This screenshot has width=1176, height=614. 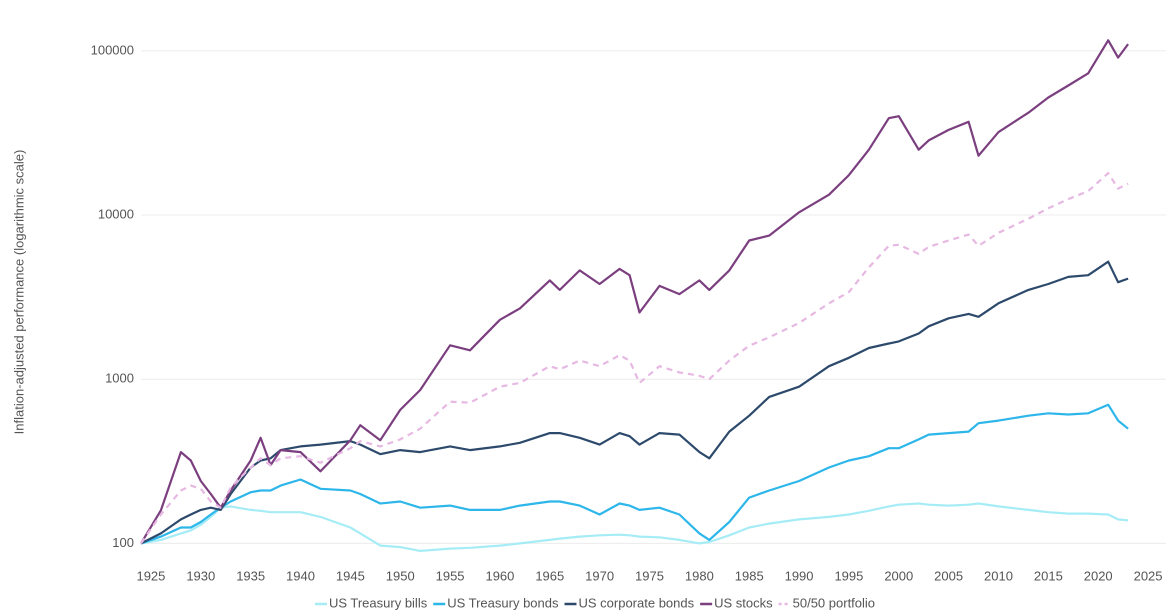 I want to click on x-tick-label: 1950, so click(x=400, y=575).